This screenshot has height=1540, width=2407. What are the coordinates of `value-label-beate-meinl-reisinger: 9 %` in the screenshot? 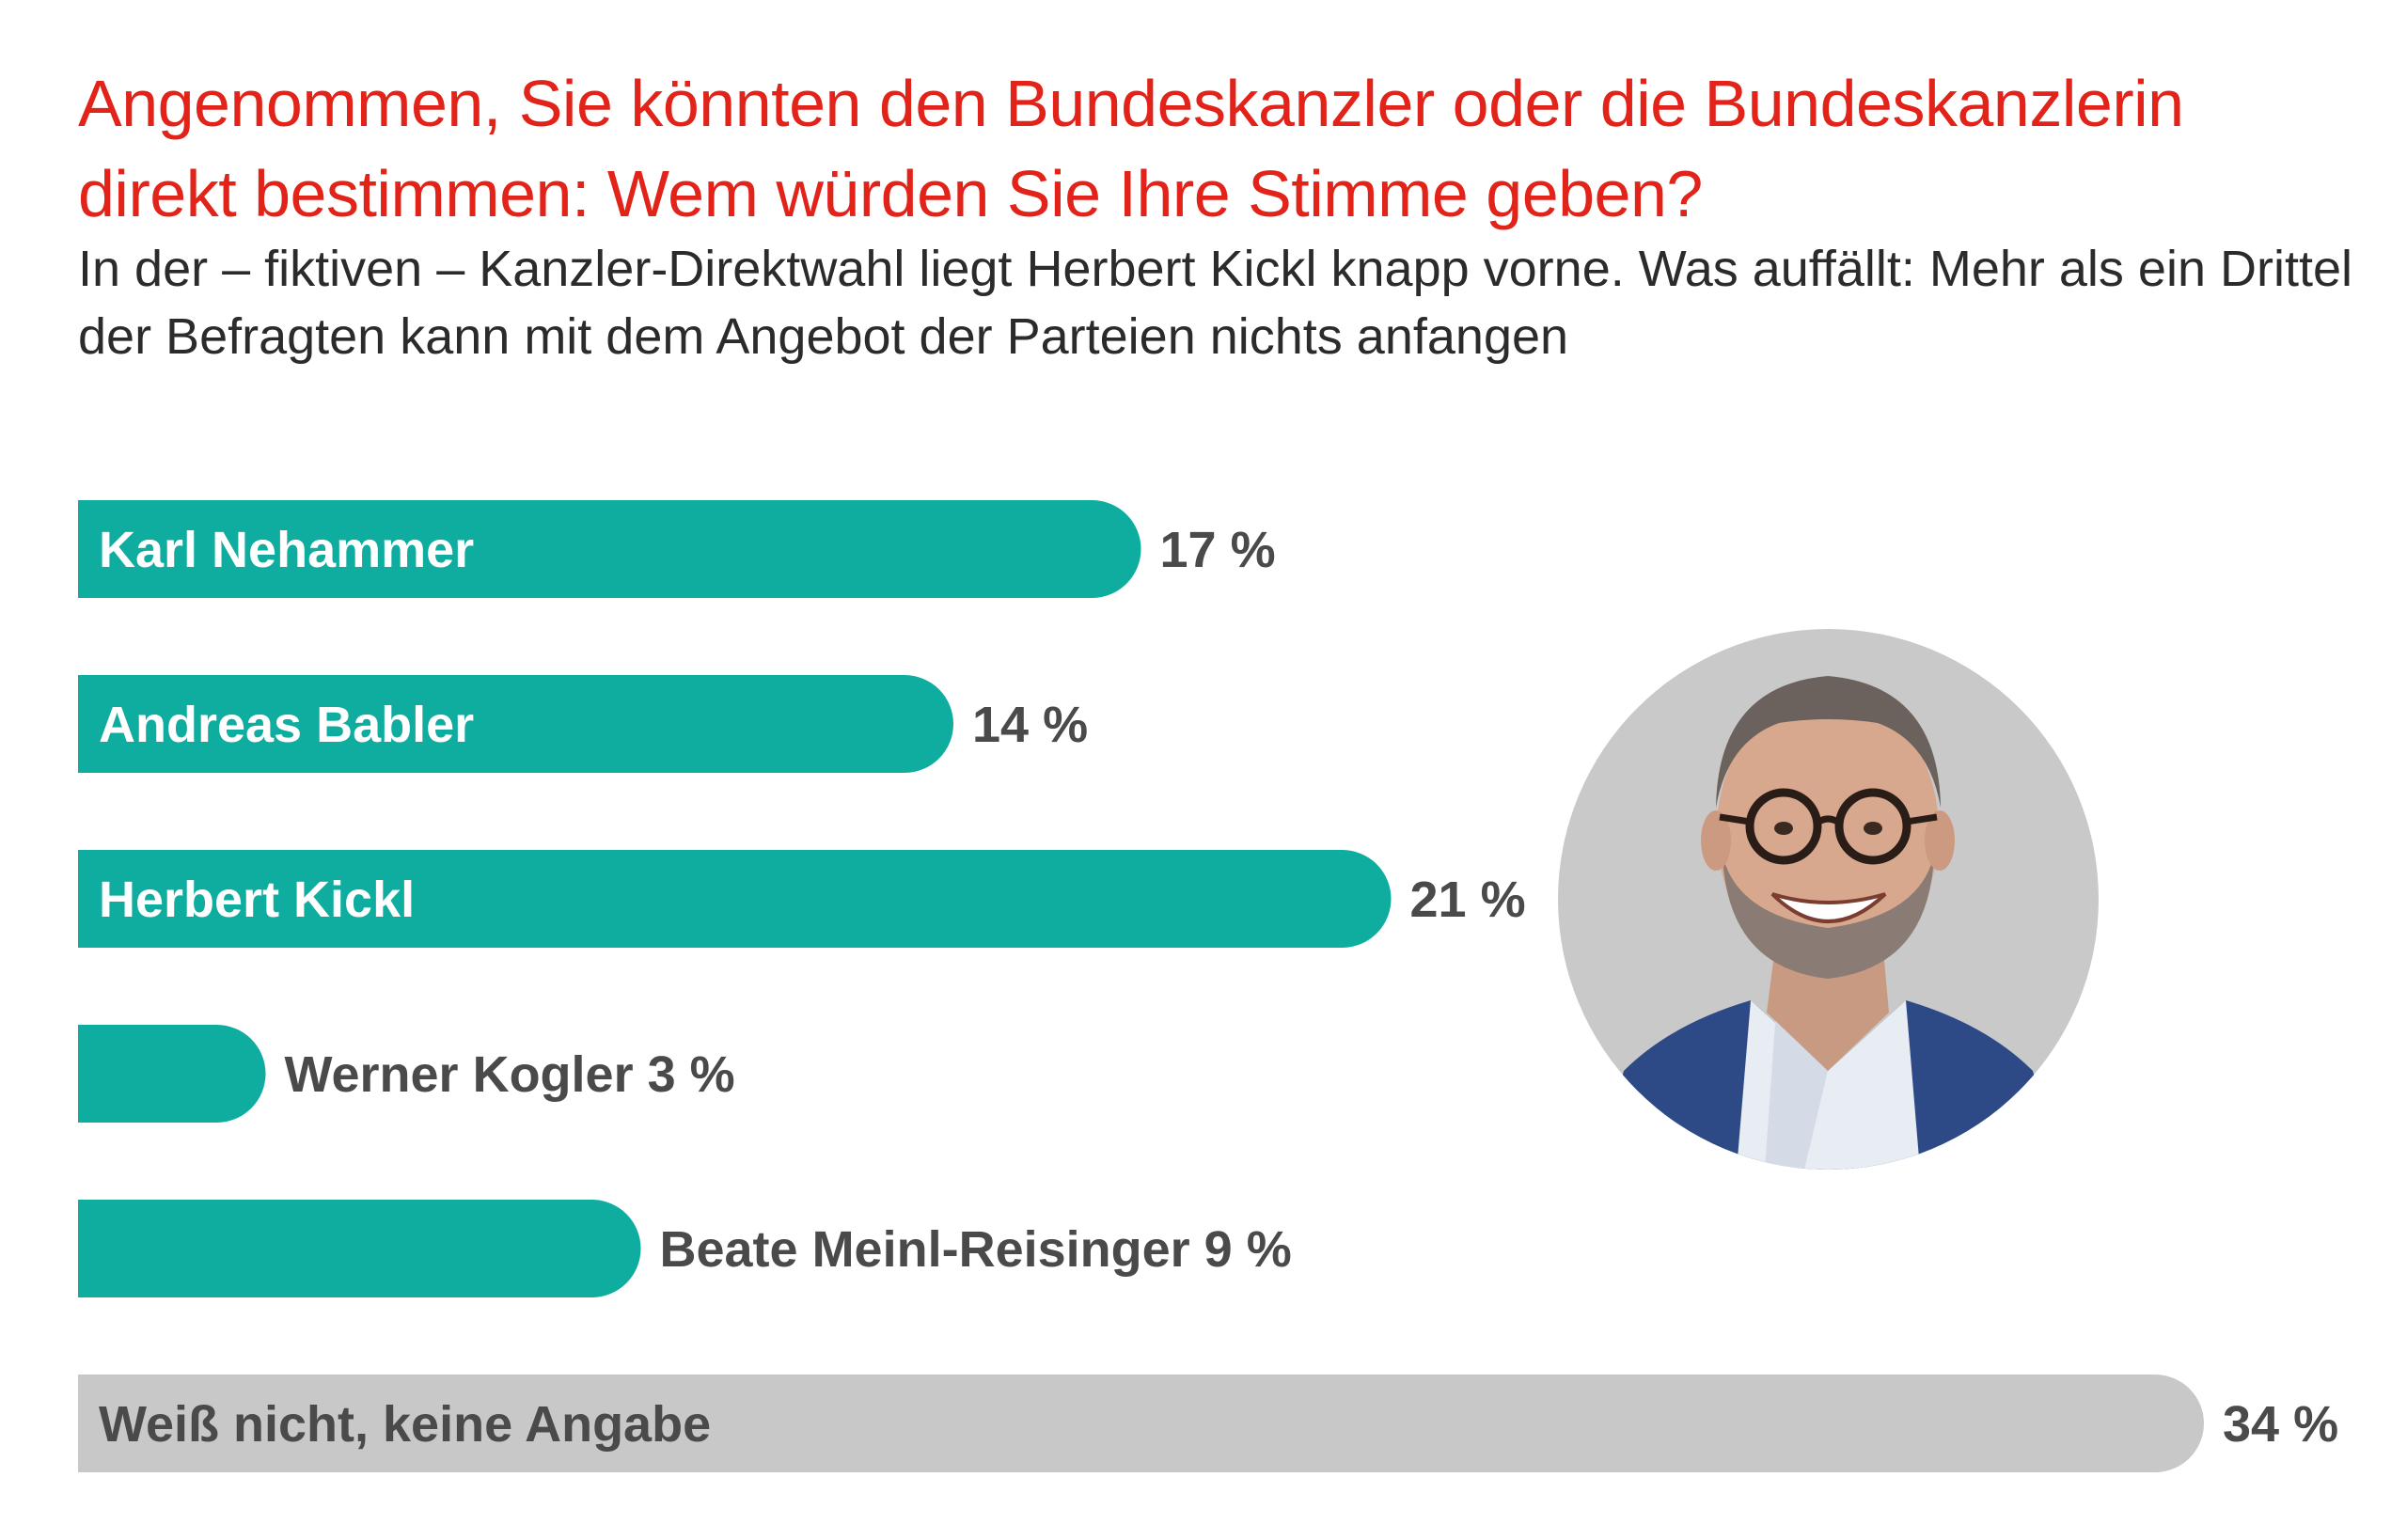 It's located at (1248, 1249).